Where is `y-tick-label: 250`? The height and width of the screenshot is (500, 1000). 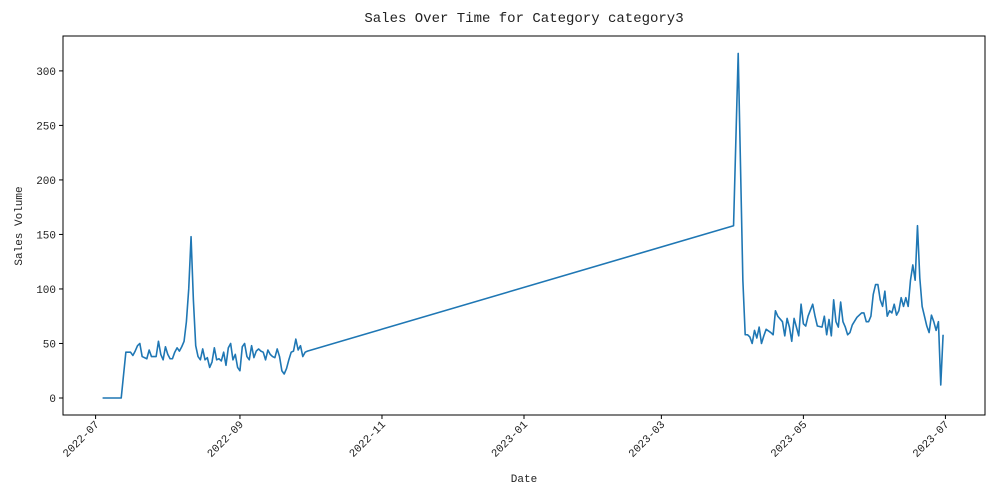
y-tick-label: 250 is located at coordinates (46, 127).